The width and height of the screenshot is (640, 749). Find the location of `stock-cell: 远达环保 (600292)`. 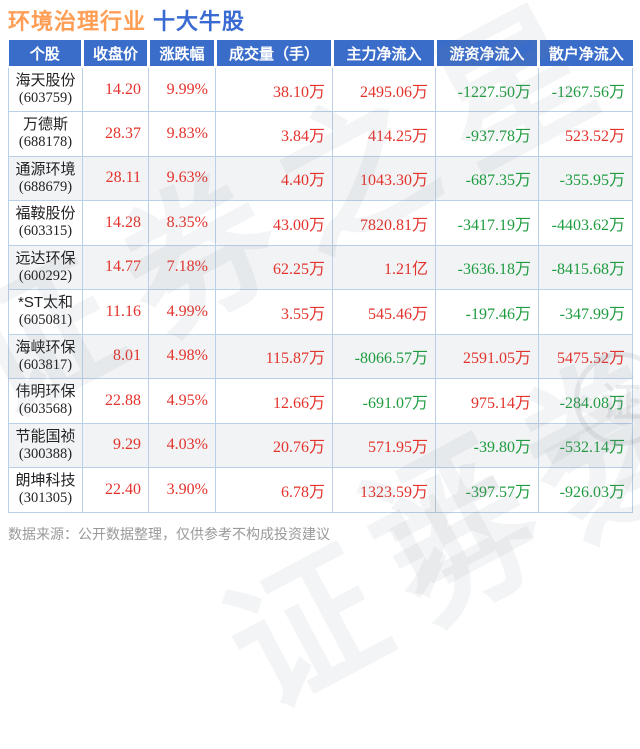

stock-cell: 远达环保 (600292) is located at coordinates (45, 267).